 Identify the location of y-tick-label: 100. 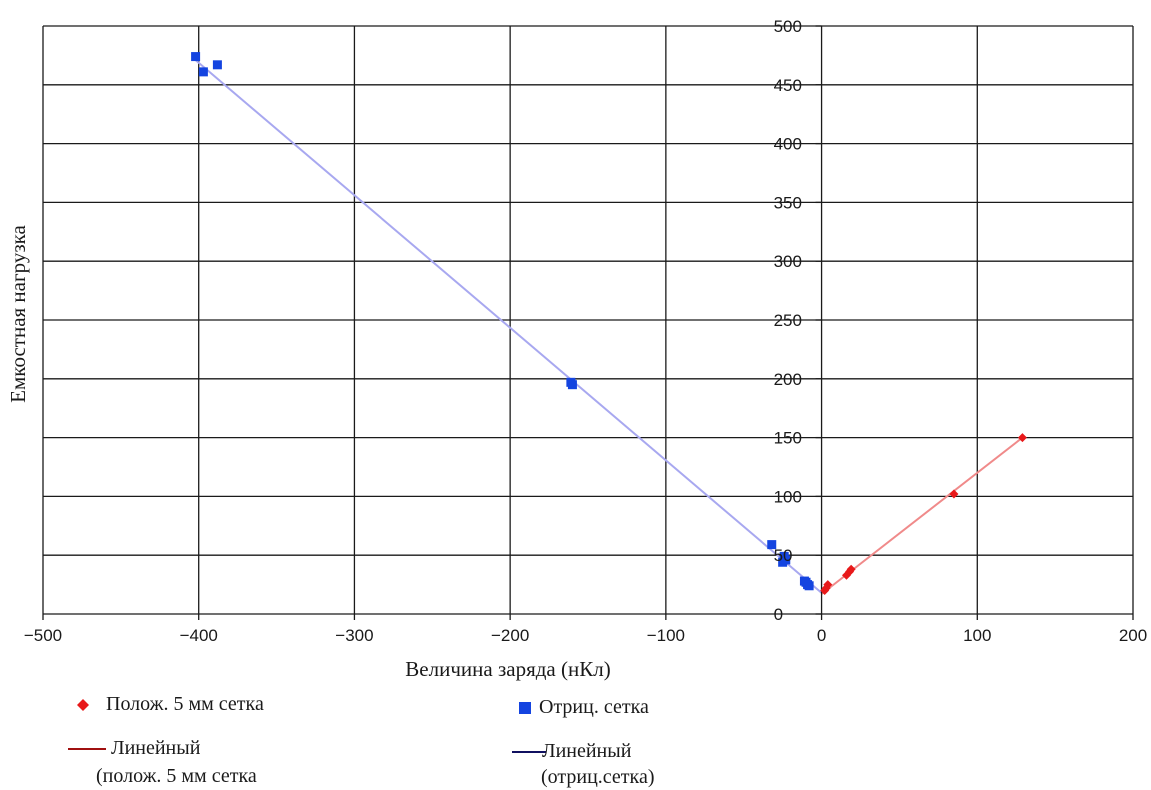
(788, 496).